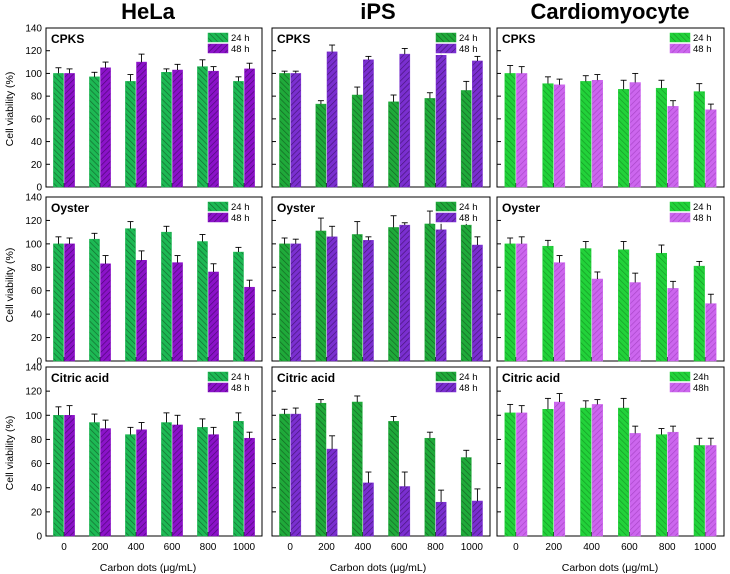 The height and width of the screenshot is (574, 730). Describe the element at coordinates (435, 547) in the screenshot. I see `x-tick-label: 800` at that location.